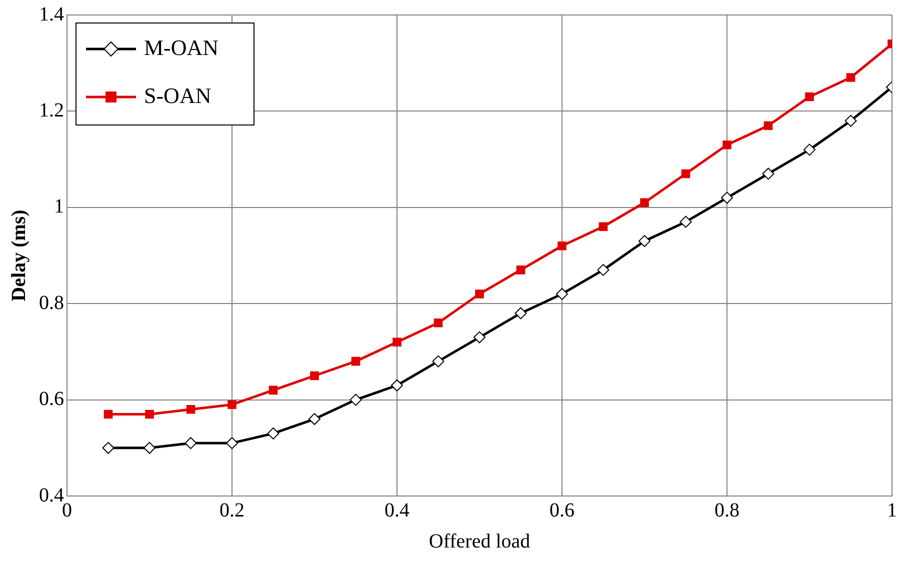  Describe the element at coordinates (51, 495) in the screenshot. I see `y-tick-label: 0.4` at that location.